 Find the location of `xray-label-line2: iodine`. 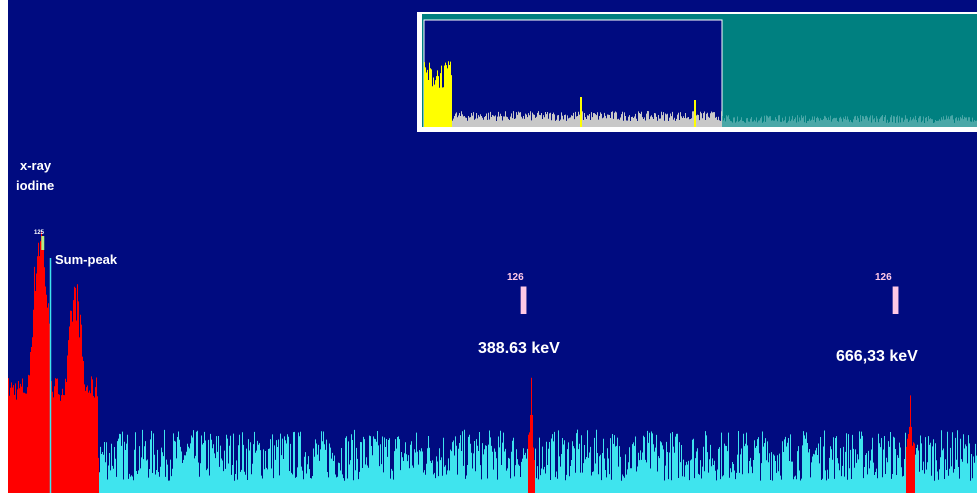

xray-label-line2: iodine is located at coordinates (35, 185).